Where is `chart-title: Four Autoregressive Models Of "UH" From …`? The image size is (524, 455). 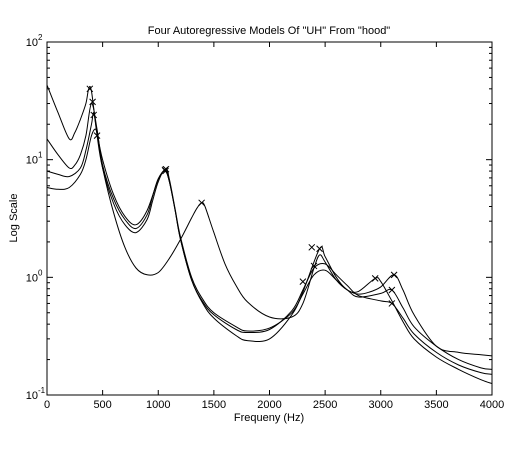 chart-title: Four Autoregressive Models Of "UH" From … is located at coordinates (269, 31).